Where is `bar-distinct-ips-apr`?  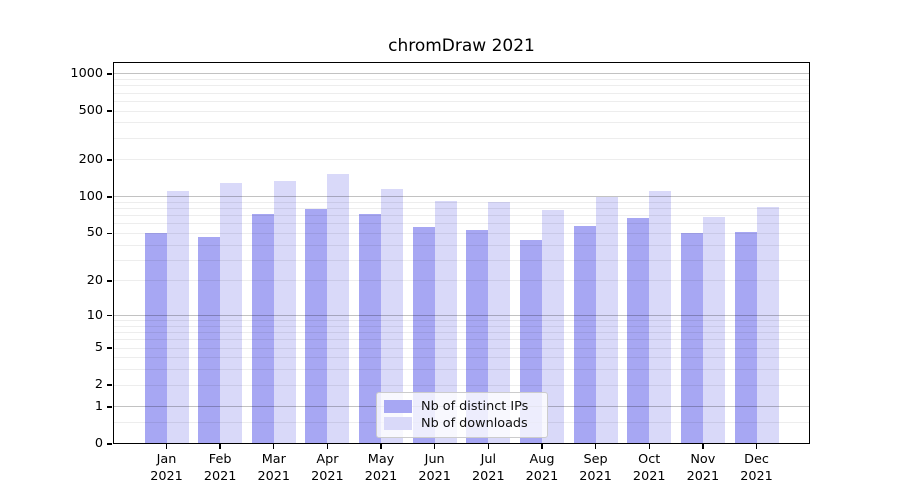
bar-distinct-ips-apr is located at coordinates (316, 326).